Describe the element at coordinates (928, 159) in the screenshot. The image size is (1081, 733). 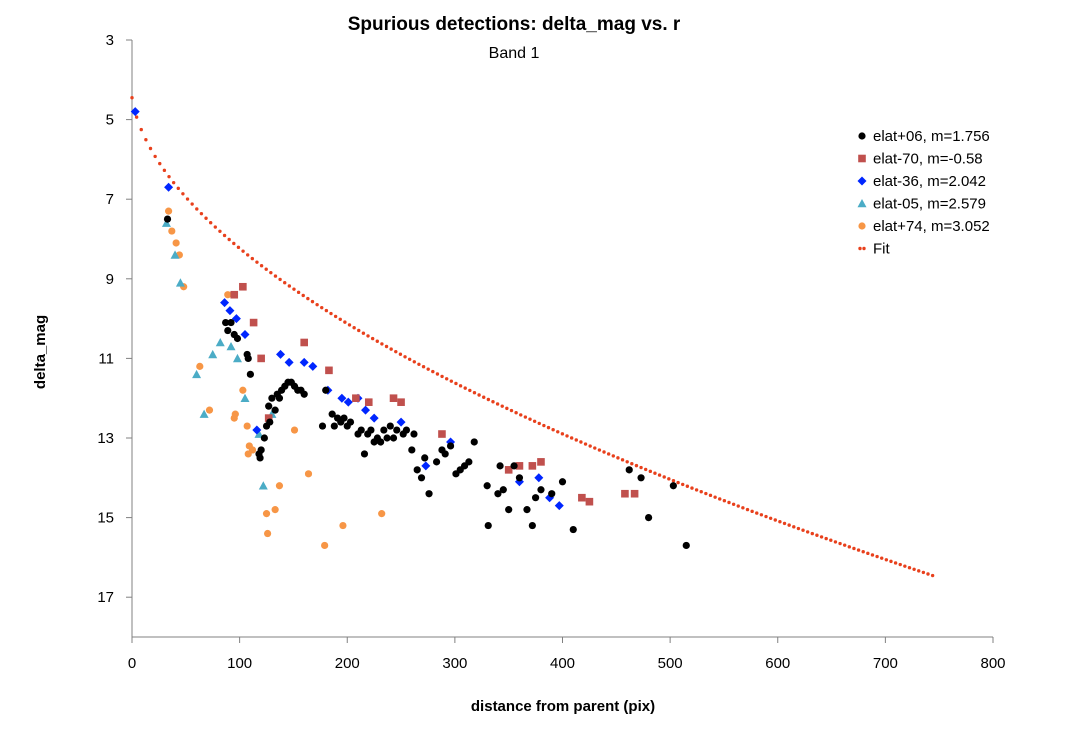
I see `legend-label: elat-70, m=-0.58` at that location.